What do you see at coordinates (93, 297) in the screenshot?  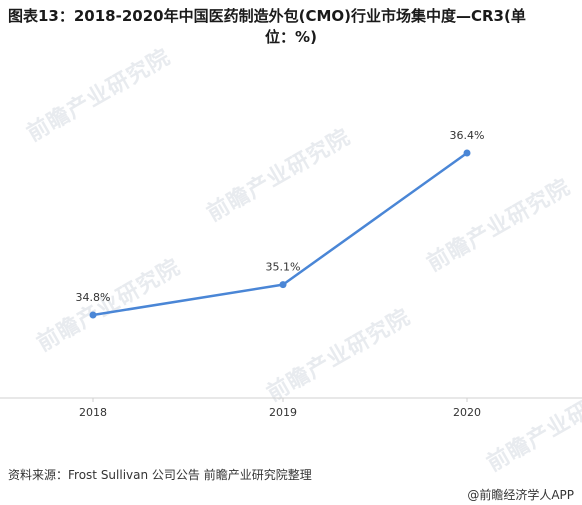 I see `data-label: 34.8%` at bounding box center [93, 297].